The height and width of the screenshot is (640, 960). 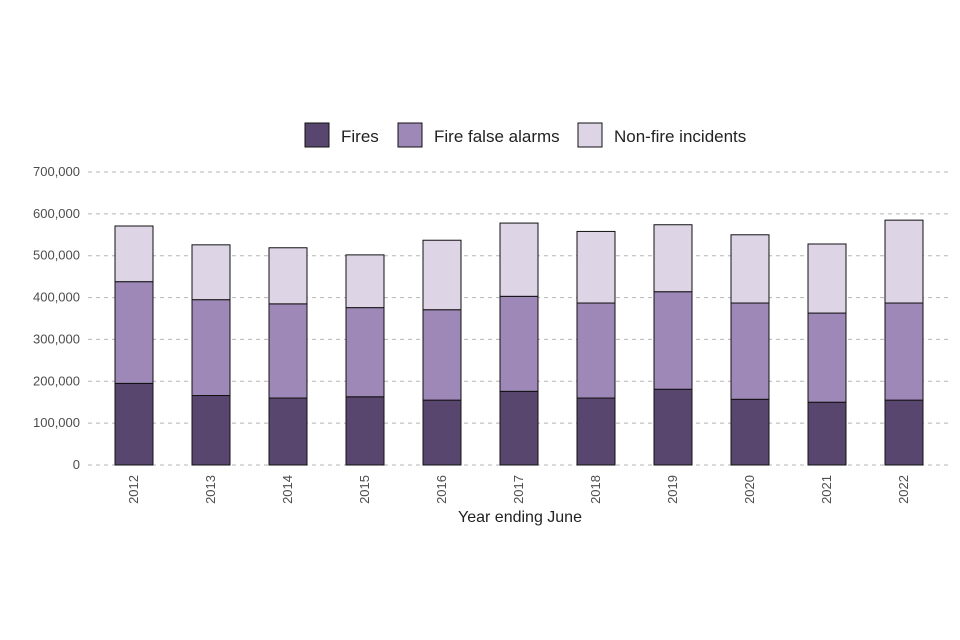 What do you see at coordinates (596, 267) in the screenshot?
I see `bar-non-fire-incidents-2018` at bounding box center [596, 267].